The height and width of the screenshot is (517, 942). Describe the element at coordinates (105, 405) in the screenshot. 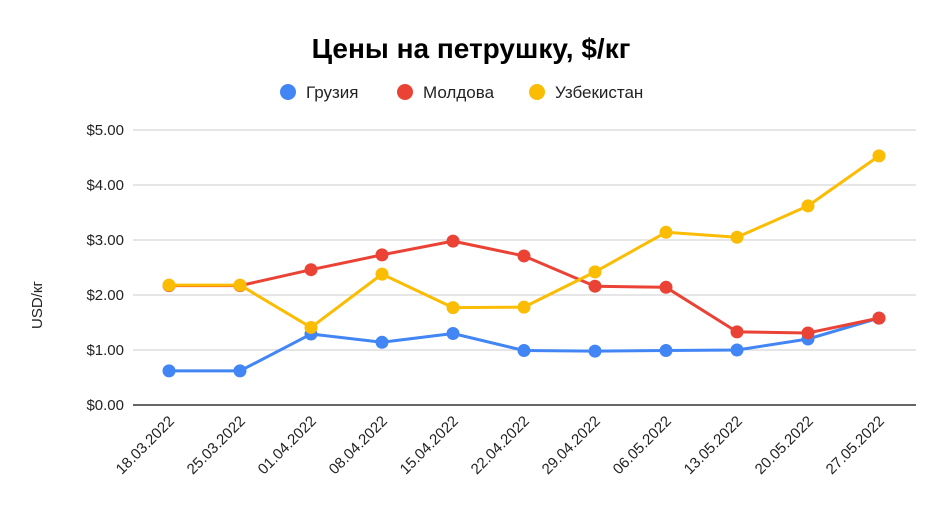

I see `y-tick-label: $0.00` at that location.